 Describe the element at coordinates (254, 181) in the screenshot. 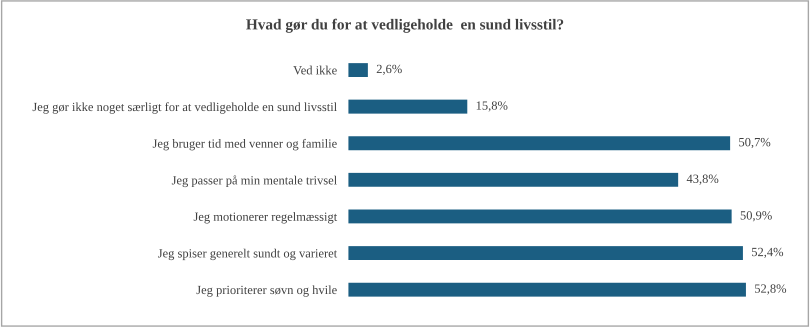

I see `y-tick-label: Jeg passer på min mentale trivsel` at that location.